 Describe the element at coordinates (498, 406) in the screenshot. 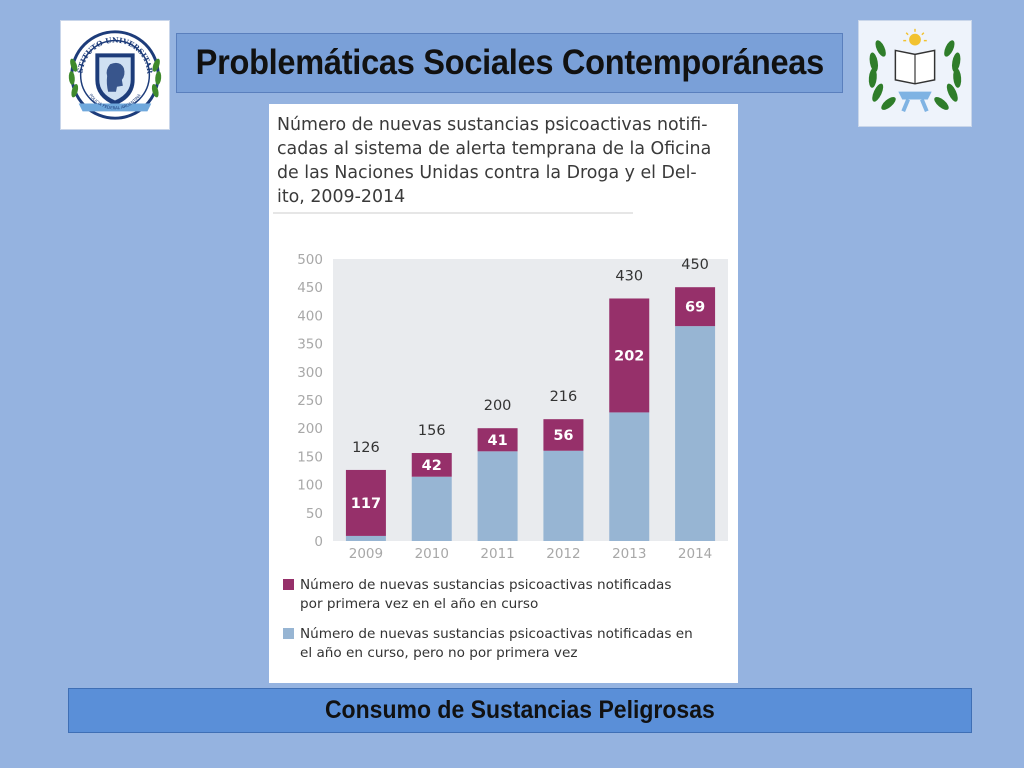

I see `bar-total-label: 200` at that location.